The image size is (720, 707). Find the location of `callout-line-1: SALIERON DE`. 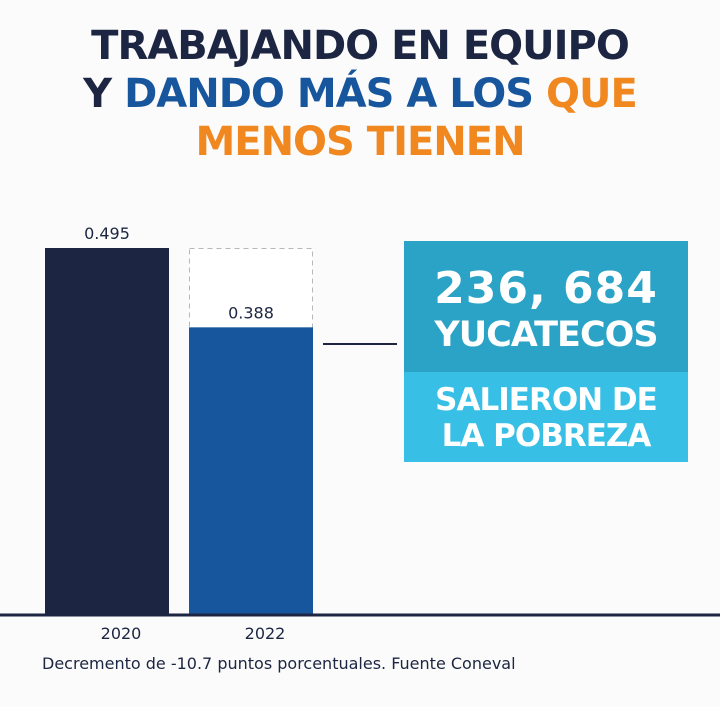

callout-line-1: SALIERON DE is located at coordinates (546, 400).